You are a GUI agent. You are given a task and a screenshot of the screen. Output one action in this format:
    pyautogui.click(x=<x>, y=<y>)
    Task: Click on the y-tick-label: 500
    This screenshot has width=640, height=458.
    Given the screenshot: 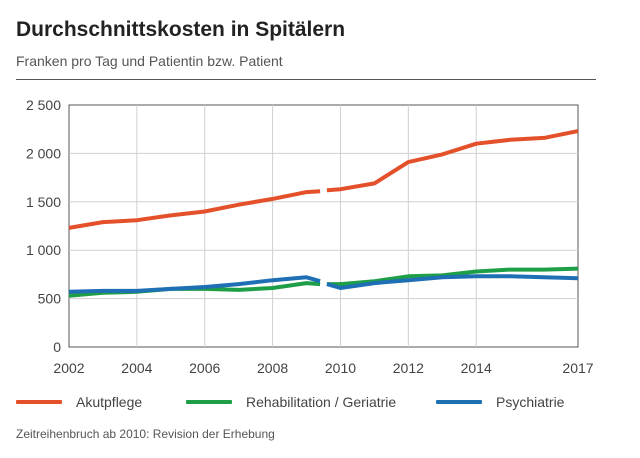 What is the action you would take?
    pyautogui.click(x=50, y=299)
    